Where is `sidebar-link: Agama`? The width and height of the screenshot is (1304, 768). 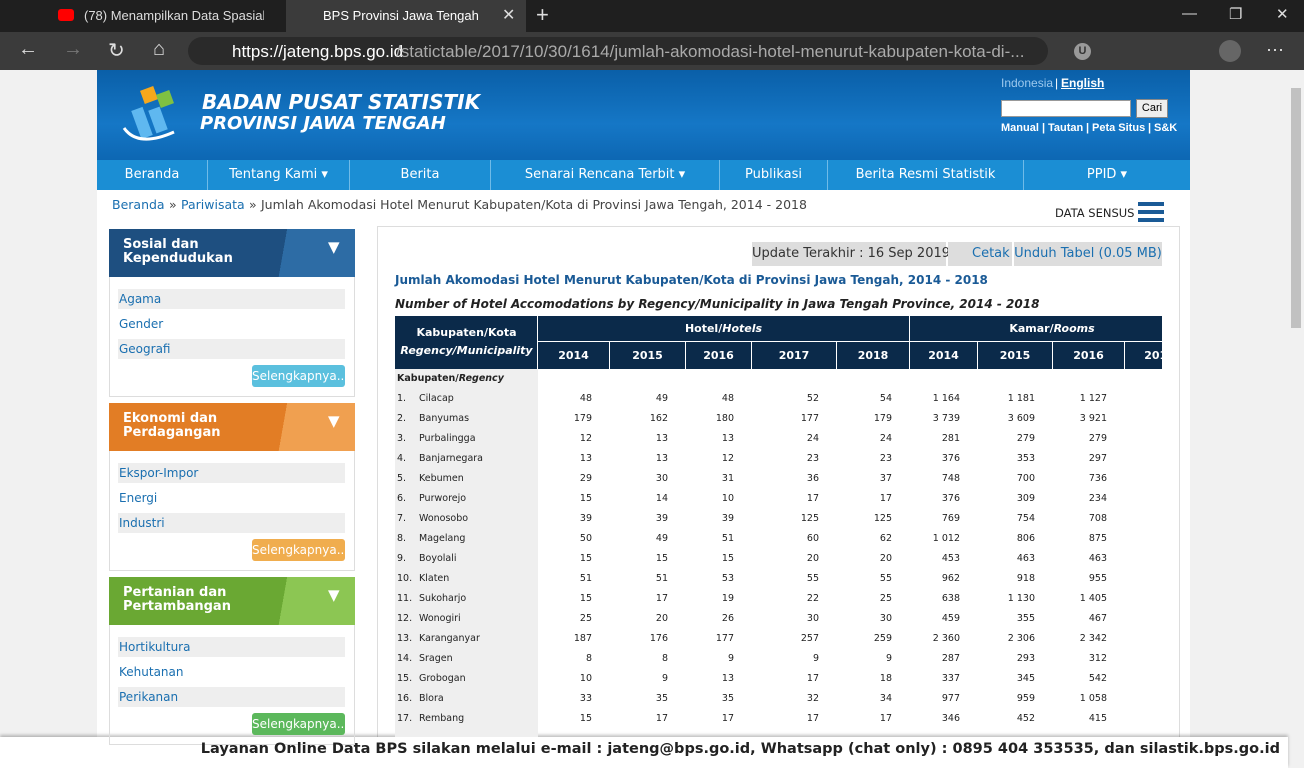 sidebar-link: Agama is located at coordinates (231, 299).